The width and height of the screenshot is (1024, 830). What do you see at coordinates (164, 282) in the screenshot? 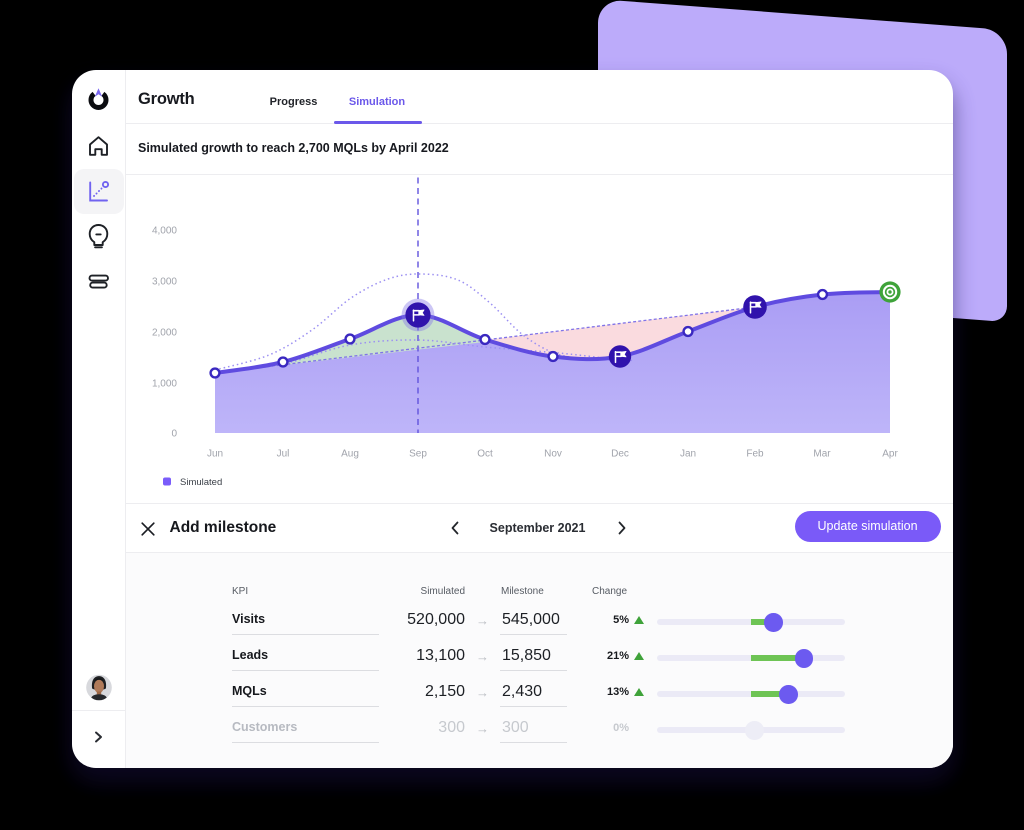
I see `svg-text: 3,000` at bounding box center [164, 282].